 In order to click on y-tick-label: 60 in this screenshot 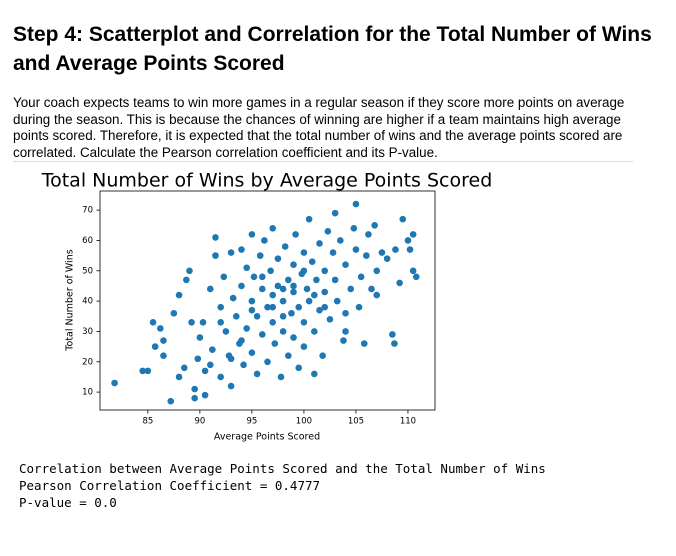, I will do `click(87, 241)`.